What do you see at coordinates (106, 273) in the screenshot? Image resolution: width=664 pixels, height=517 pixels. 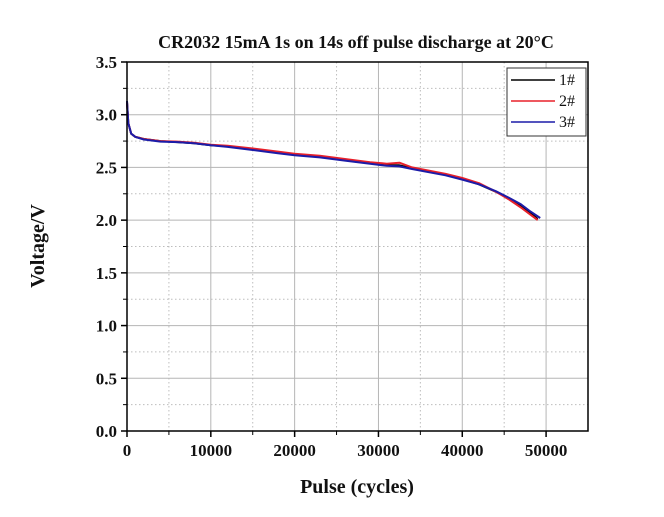 I see `y-tick-label: 1.5` at bounding box center [106, 273].